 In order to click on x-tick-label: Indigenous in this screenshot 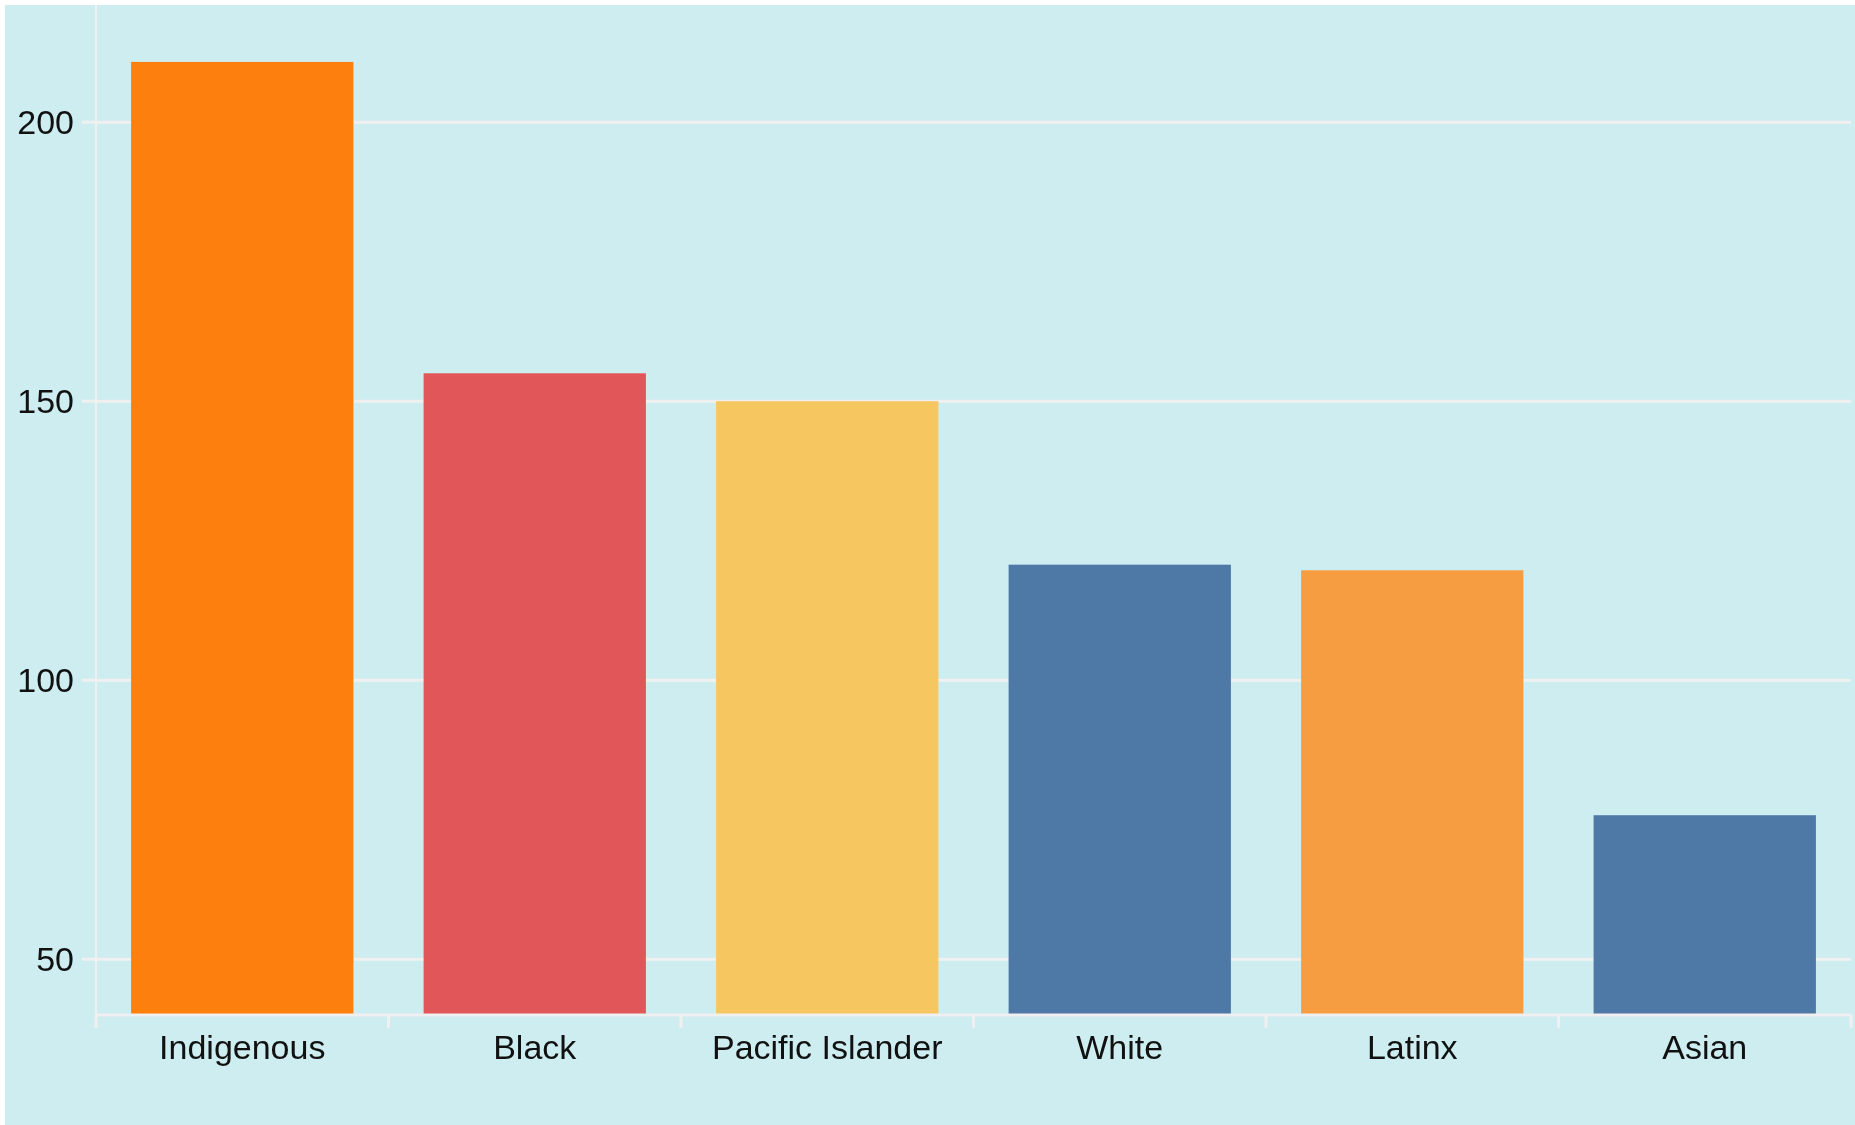, I will do `click(242, 1047)`.